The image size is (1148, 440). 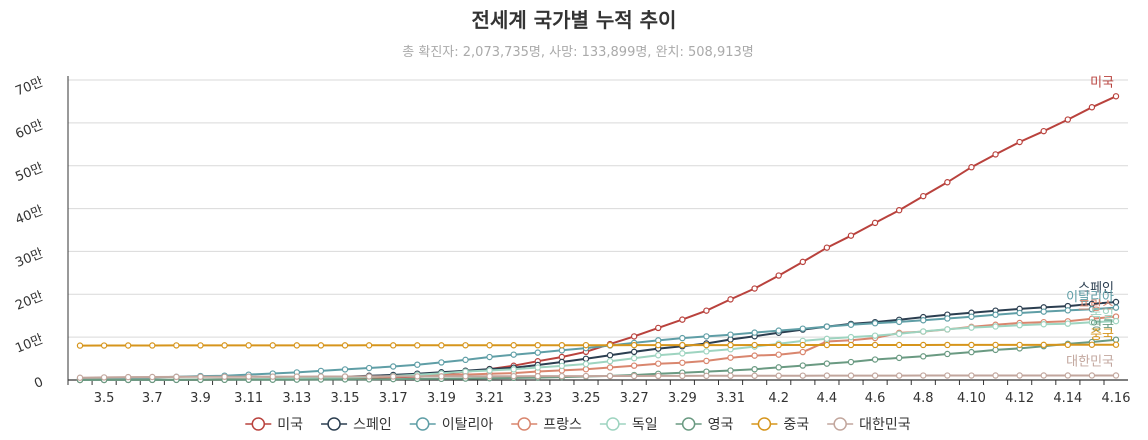 What do you see at coordinates (393, 398) in the screenshot?
I see `x-tick-label: 3.17` at bounding box center [393, 398].